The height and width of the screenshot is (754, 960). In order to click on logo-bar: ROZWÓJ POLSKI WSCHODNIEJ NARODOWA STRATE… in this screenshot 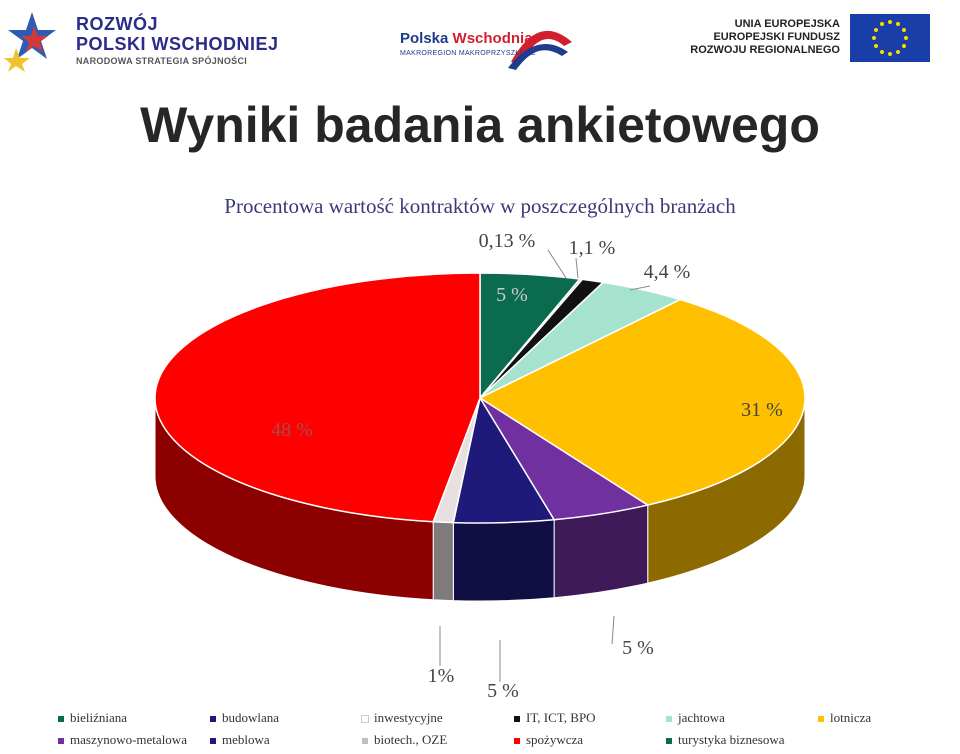, I will do `click(480, 40)`.